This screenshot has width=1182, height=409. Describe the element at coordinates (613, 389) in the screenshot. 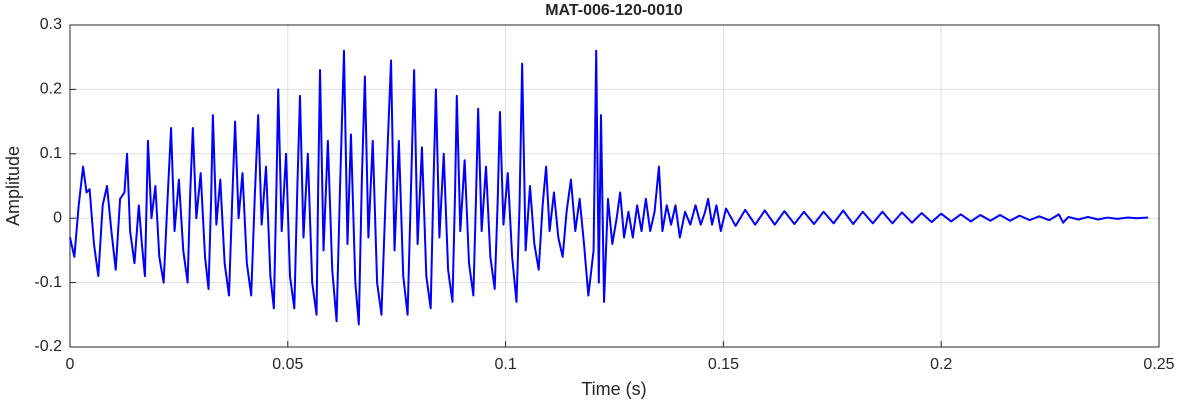

I see `x-axis-label: Time (s)` at that location.